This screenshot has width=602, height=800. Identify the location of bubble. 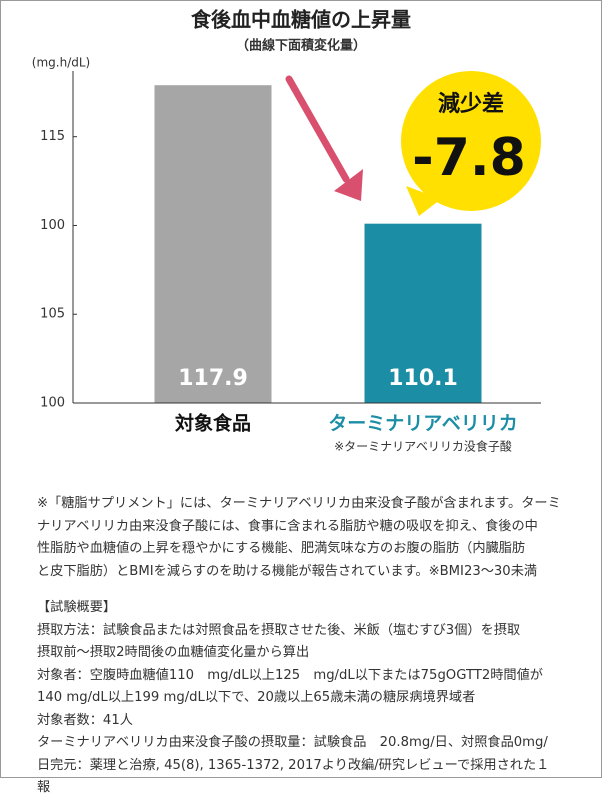
(471, 141).